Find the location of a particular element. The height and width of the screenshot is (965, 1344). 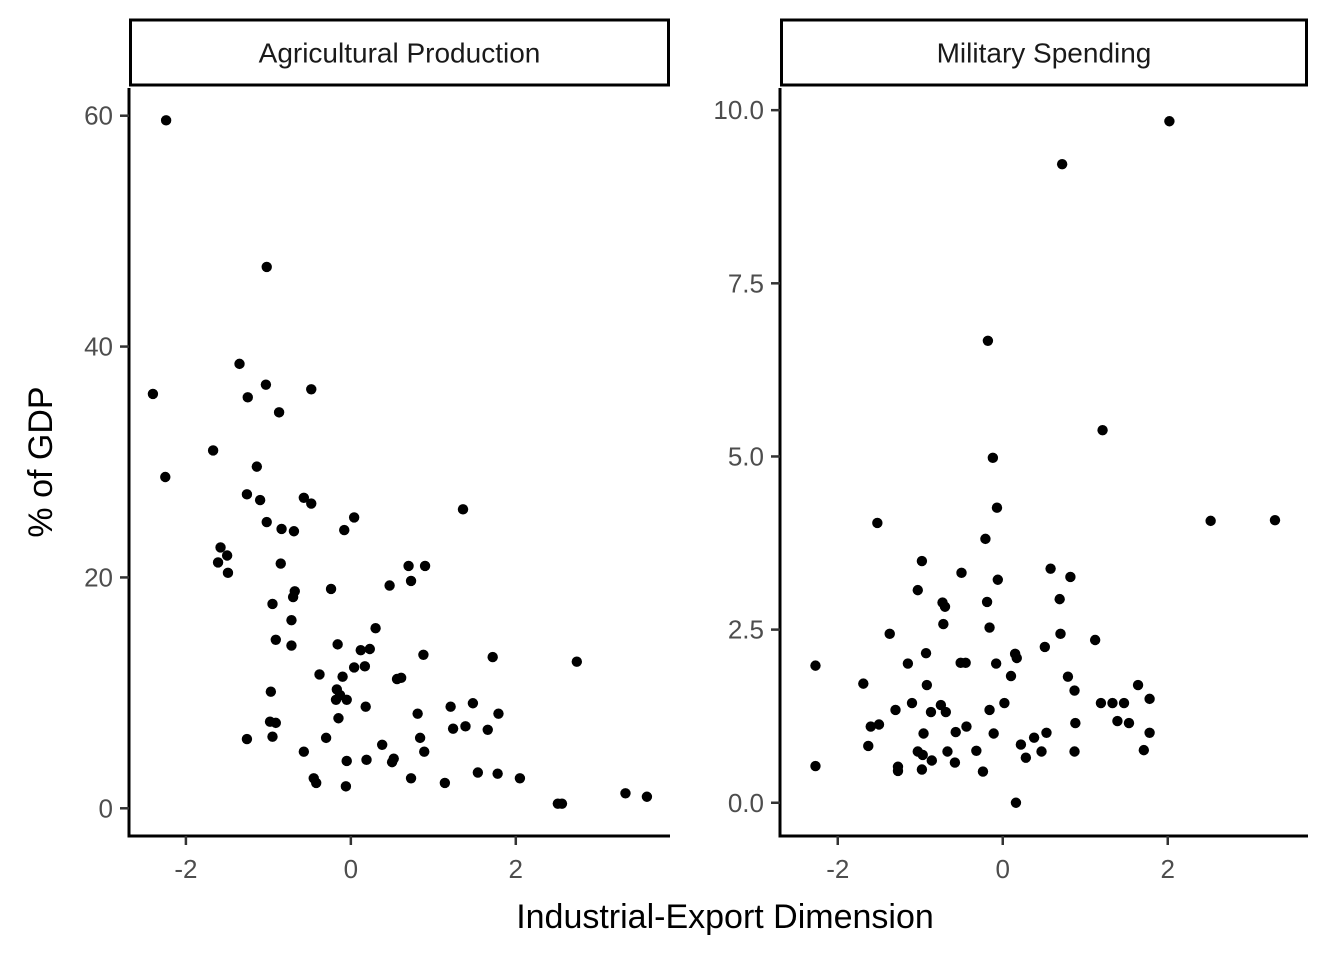

facet-strip-label: Agricultural Production is located at coordinates (400, 53).